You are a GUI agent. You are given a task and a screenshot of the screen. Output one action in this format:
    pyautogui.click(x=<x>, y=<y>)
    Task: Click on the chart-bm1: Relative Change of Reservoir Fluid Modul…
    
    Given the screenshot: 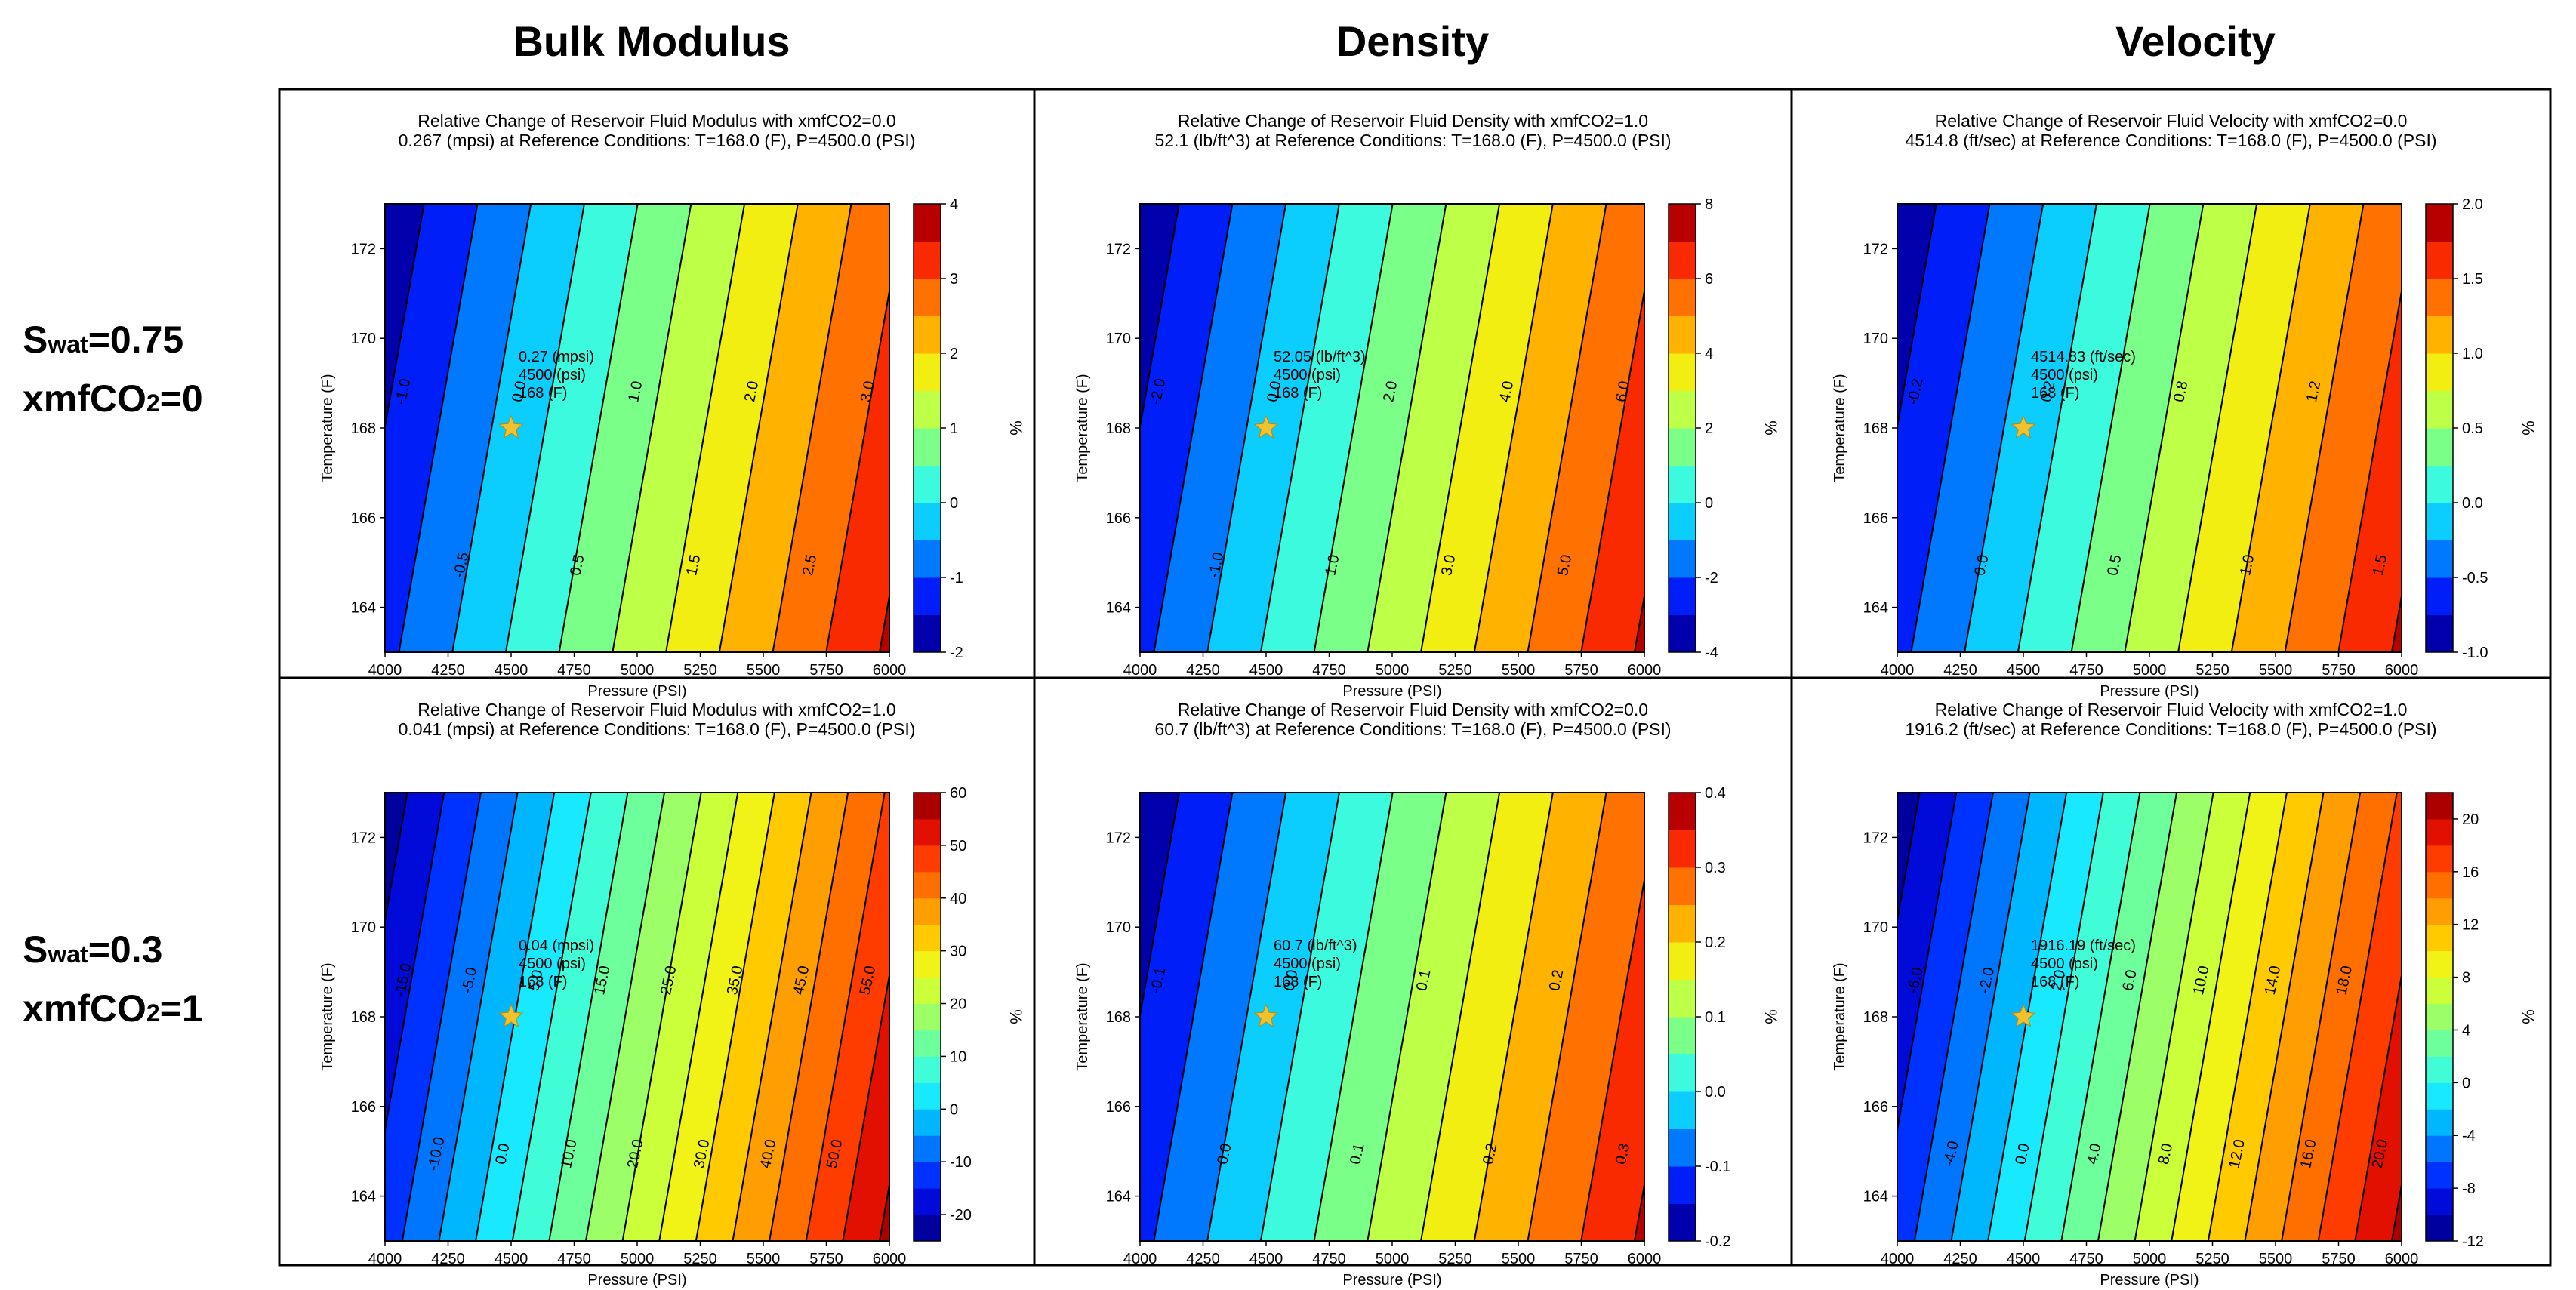 What is the action you would take?
    pyautogui.click(x=672, y=405)
    